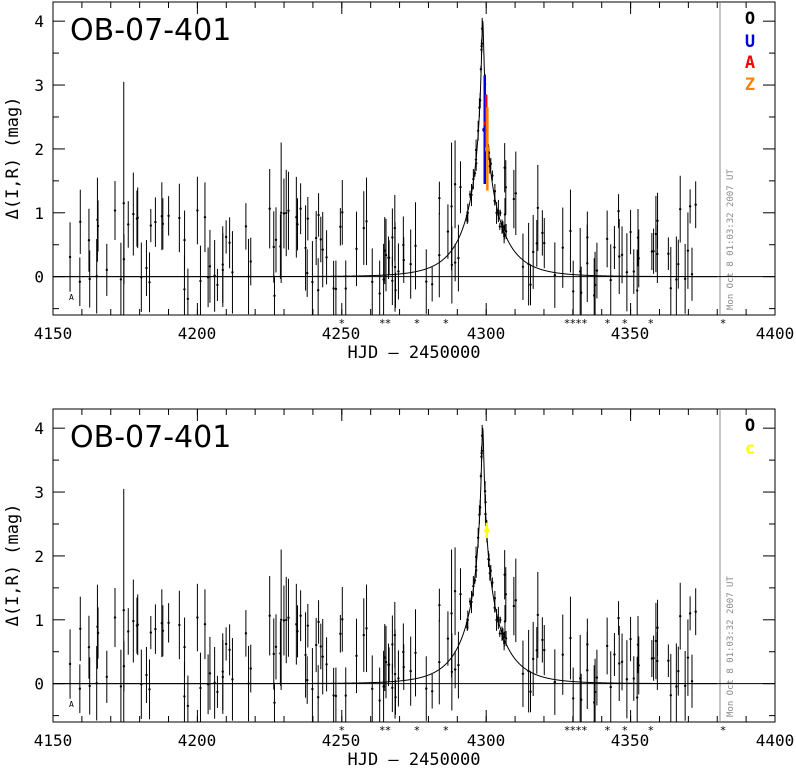 The width and height of the screenshot is (796, 769). What do you see at coordinates (750, 52) in the screenshot?
I see `legend: O U A Z` at bounding box center [750, 52].